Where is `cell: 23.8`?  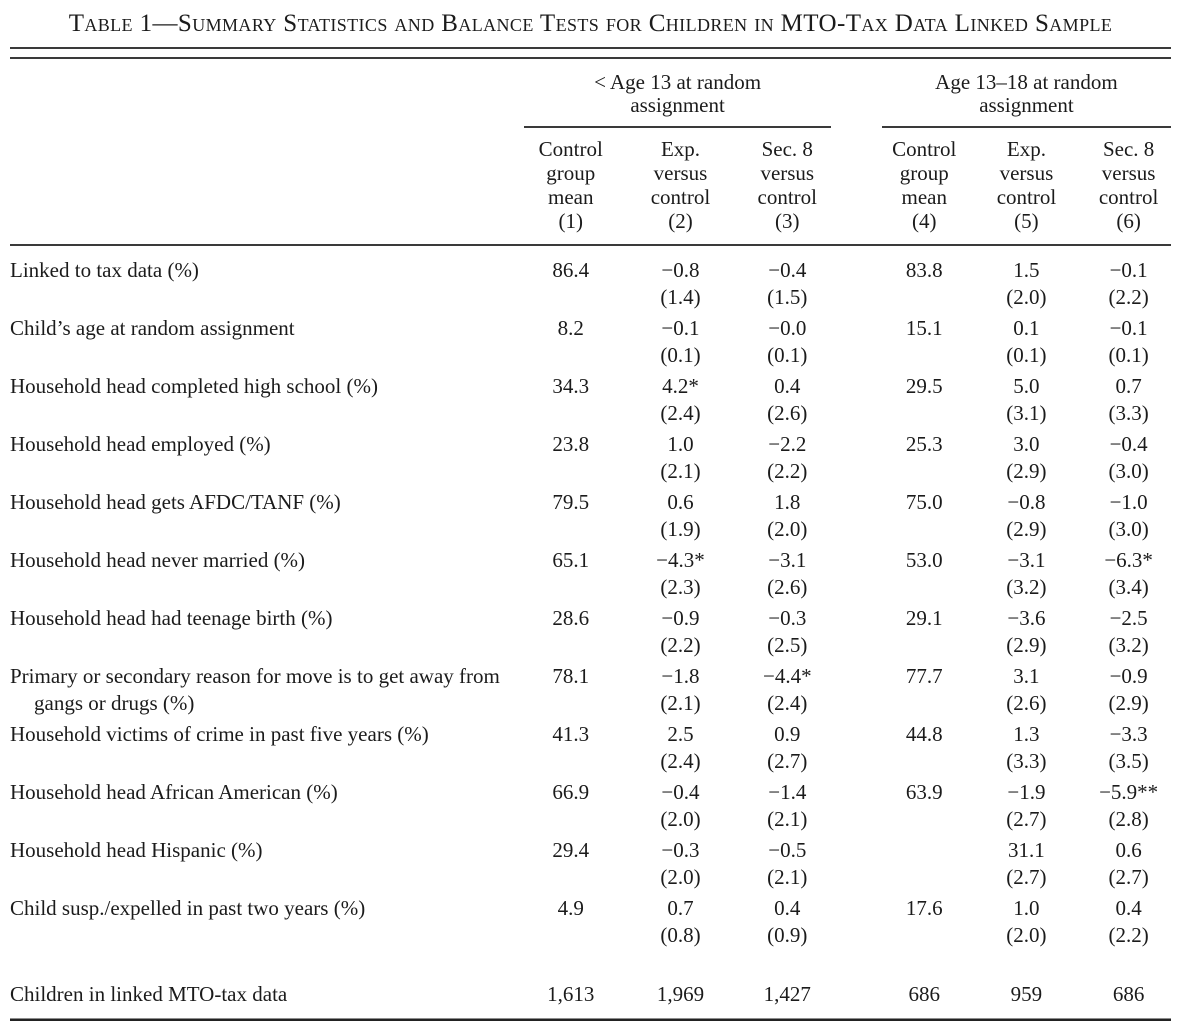
cell: 23.8 is located at coordinates (570, 460).